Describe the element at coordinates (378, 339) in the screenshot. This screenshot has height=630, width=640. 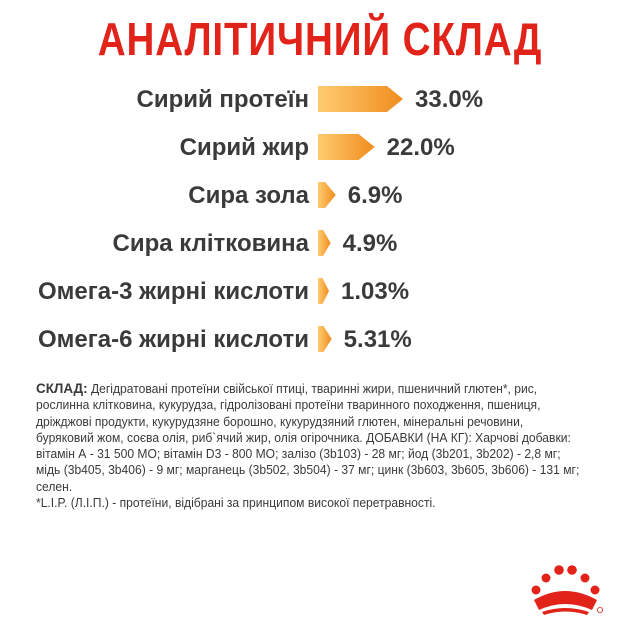
I see `value-label: 5.31%` at that location.